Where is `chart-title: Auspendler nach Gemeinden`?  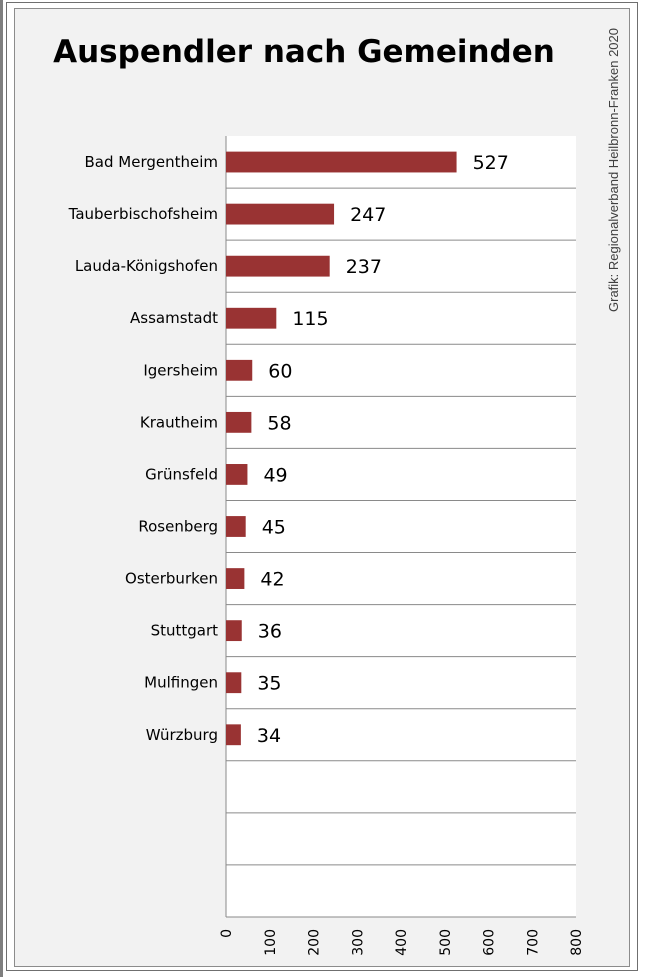
chart-title: Auspendler nach Gemeinden is located at coordinates (304, 52).